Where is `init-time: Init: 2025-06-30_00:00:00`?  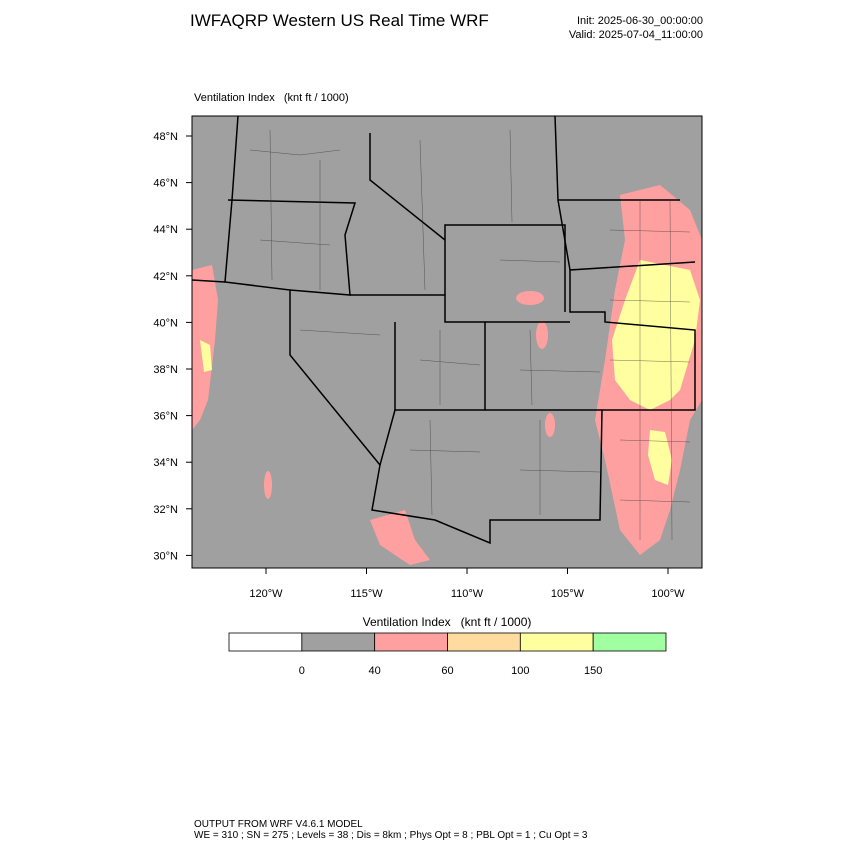 init-time: Init: 2025-06-30_00:00:00 is located at coordinates (640, 21).